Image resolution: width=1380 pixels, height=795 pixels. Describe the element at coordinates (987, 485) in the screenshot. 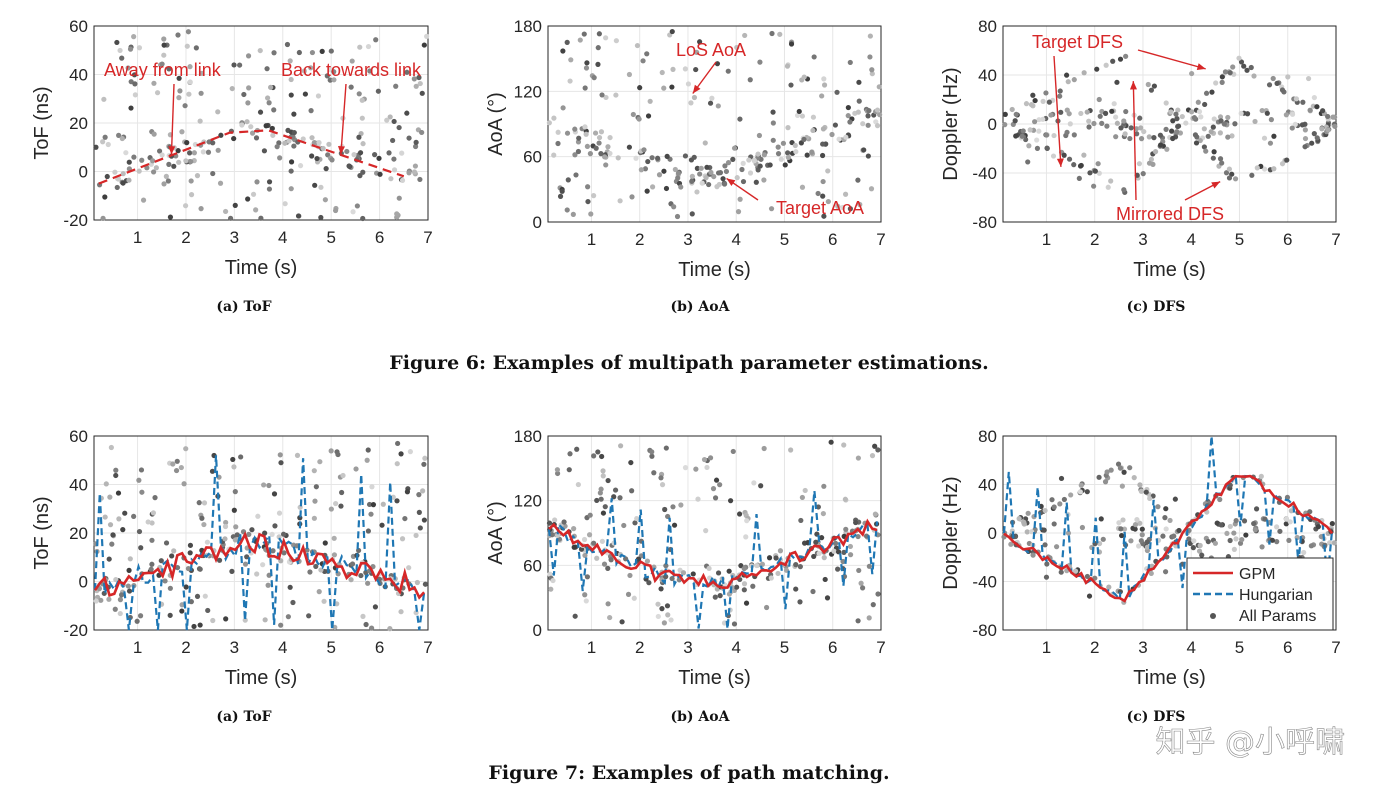

I see `y-tick-label: 40` at that location.